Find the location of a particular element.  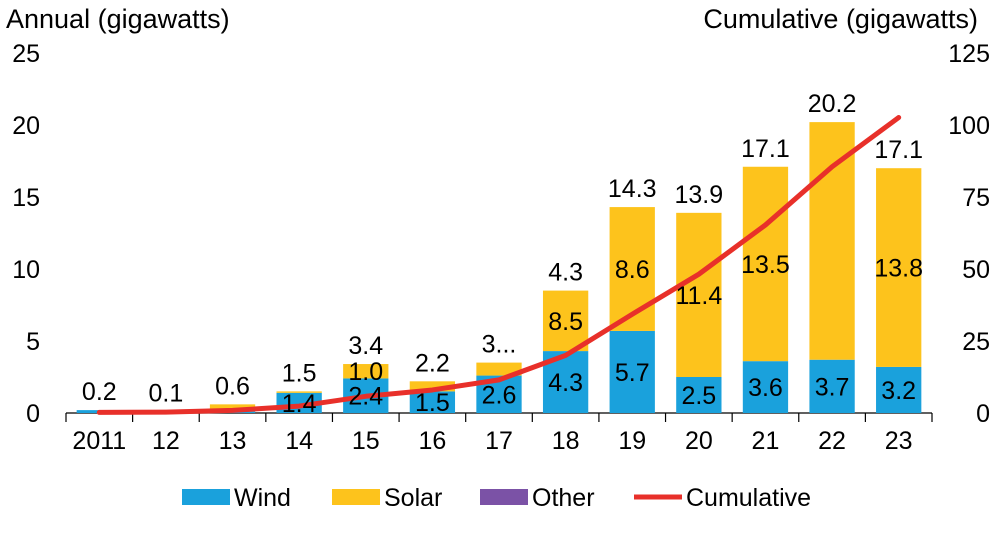

segment-label-wind: 2.5 is located at coordinates (698, 396).